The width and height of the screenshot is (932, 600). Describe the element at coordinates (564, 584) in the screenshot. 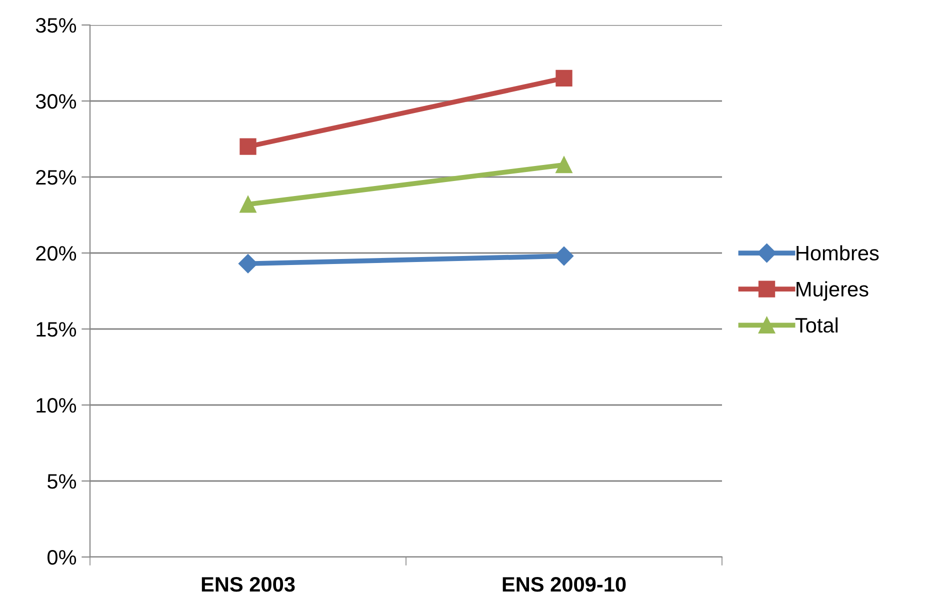

I see `x-tick-label: ENS 2009-10` at that location.